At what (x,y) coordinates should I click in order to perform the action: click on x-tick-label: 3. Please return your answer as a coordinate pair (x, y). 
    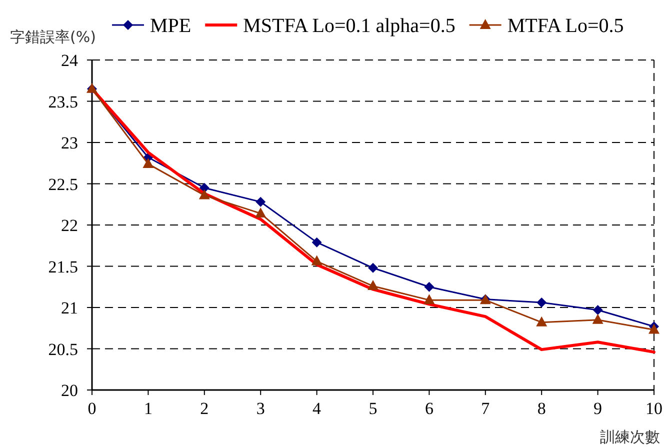
    Looking at the image, I should click on (260, 408).